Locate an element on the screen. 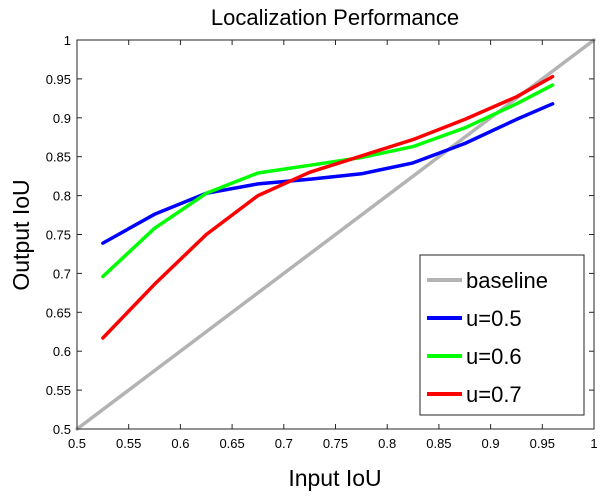 The image size is (601, 496). y-tick-label: 0.65 is located at coordinates (58, 312).